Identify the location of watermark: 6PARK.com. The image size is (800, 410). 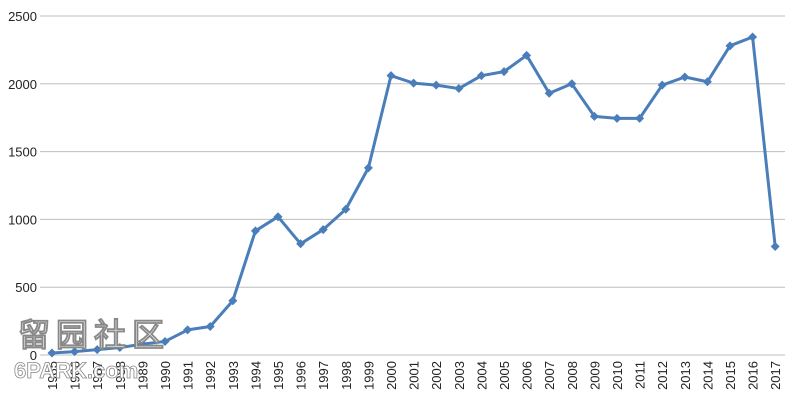
(76, 370).